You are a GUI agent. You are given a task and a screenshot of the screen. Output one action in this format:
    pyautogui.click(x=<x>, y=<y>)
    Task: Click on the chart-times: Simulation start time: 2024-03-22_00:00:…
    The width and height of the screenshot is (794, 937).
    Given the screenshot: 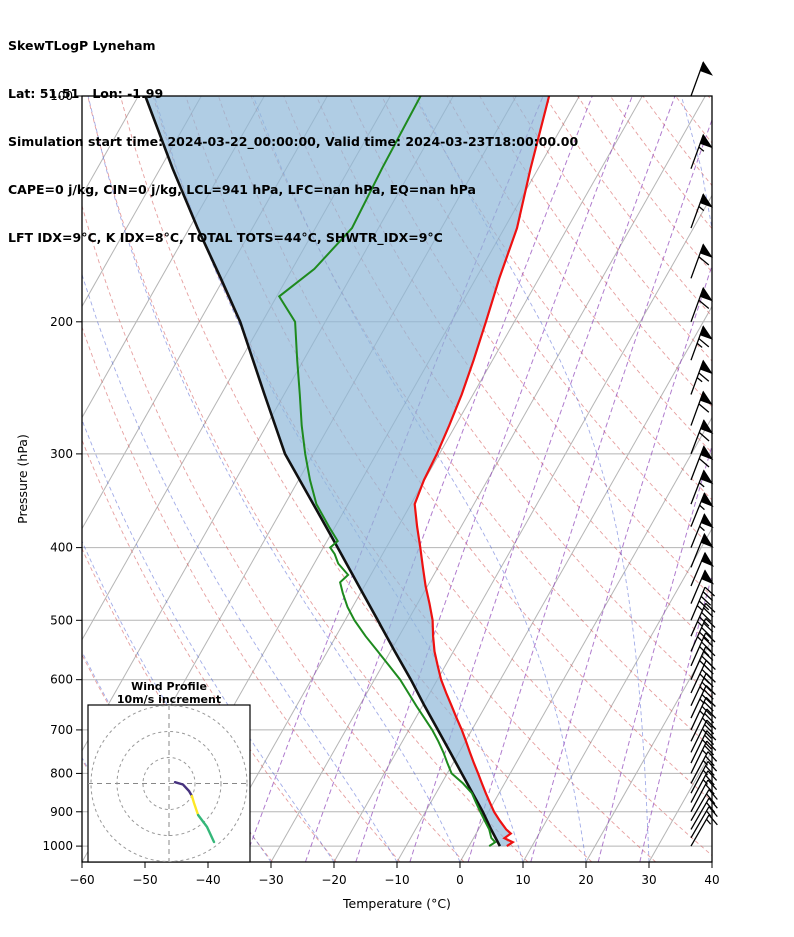 What is the action you would take?
    pyautogui.click(x=293, y=141)
    